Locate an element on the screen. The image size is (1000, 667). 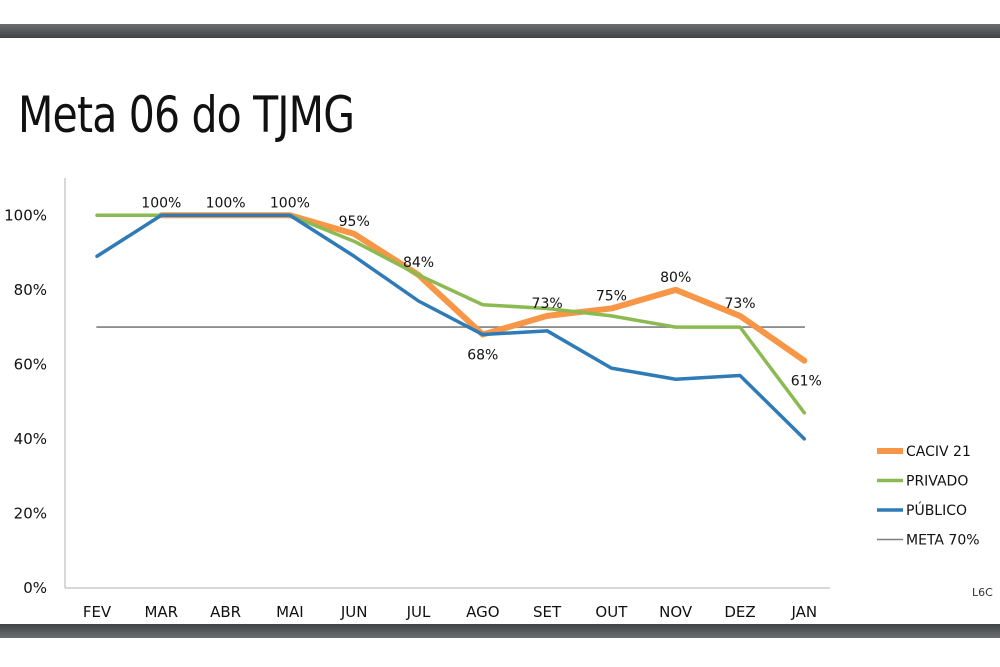
y-axis-ticks: 0% 20% 40% 60% 80% 100% is located at coordinates (25, 401).